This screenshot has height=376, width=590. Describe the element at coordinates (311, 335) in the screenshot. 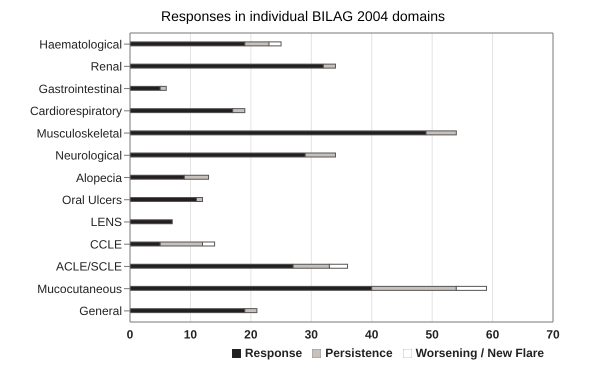

I see `x-tick-label: 30` at that location.